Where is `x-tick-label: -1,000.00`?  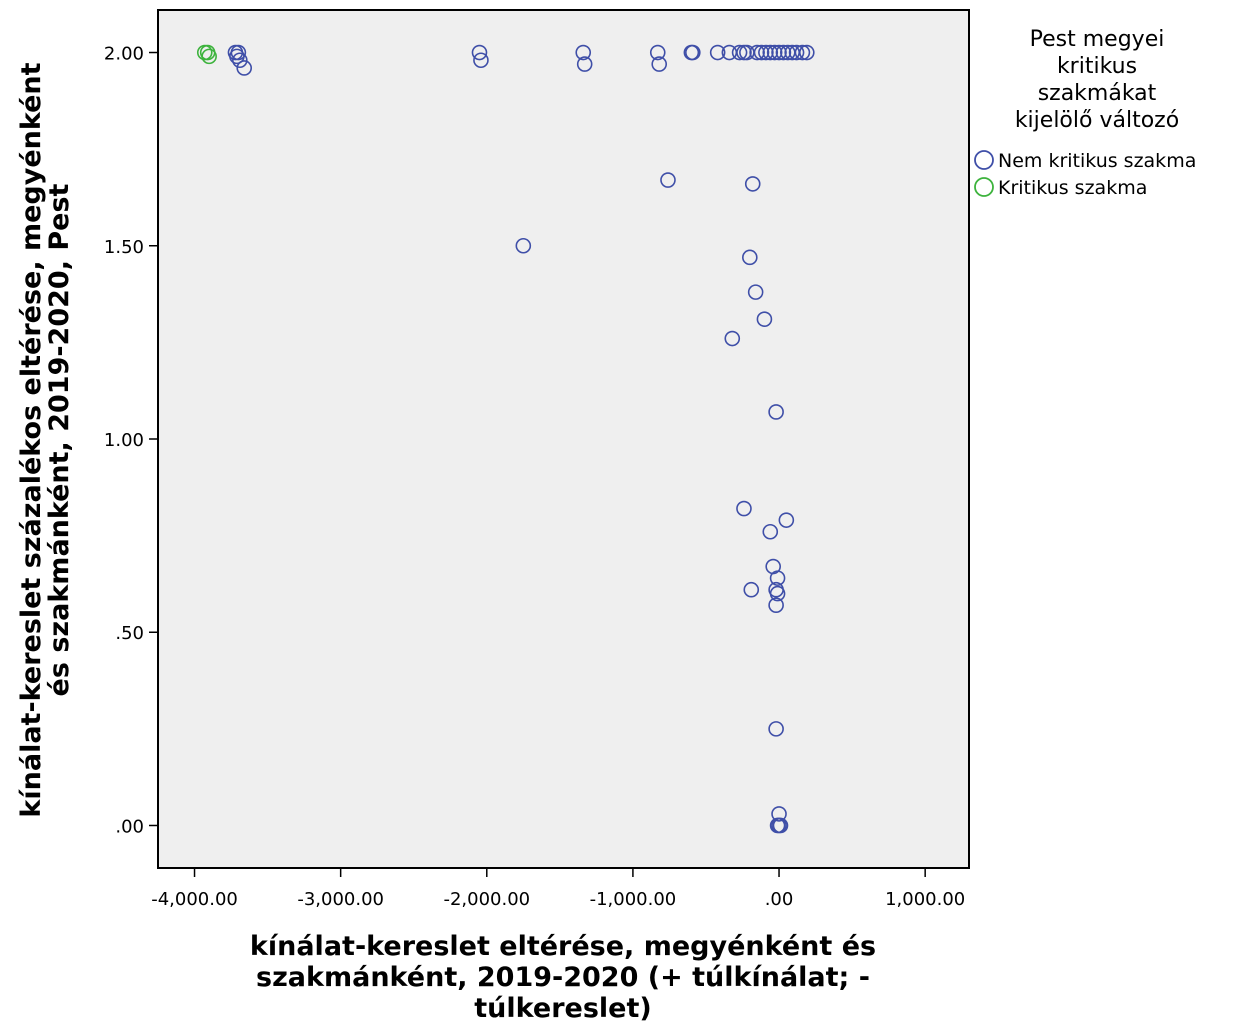
x-tick-label: -1,000.00 is located at coordinates (633, 899).